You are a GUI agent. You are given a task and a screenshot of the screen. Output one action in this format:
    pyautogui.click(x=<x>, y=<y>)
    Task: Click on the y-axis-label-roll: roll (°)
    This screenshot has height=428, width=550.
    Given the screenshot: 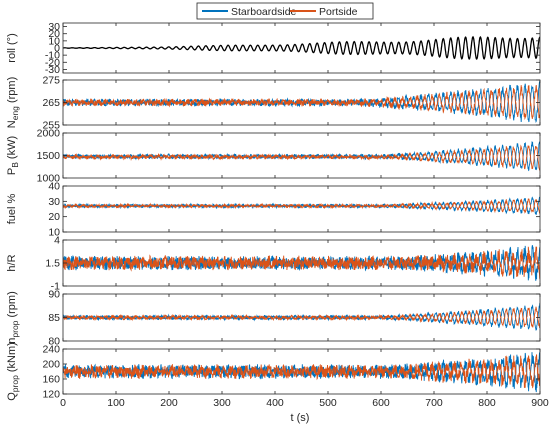 What is the action you would take?
    pyautogui.click(x=12, y=47)
    